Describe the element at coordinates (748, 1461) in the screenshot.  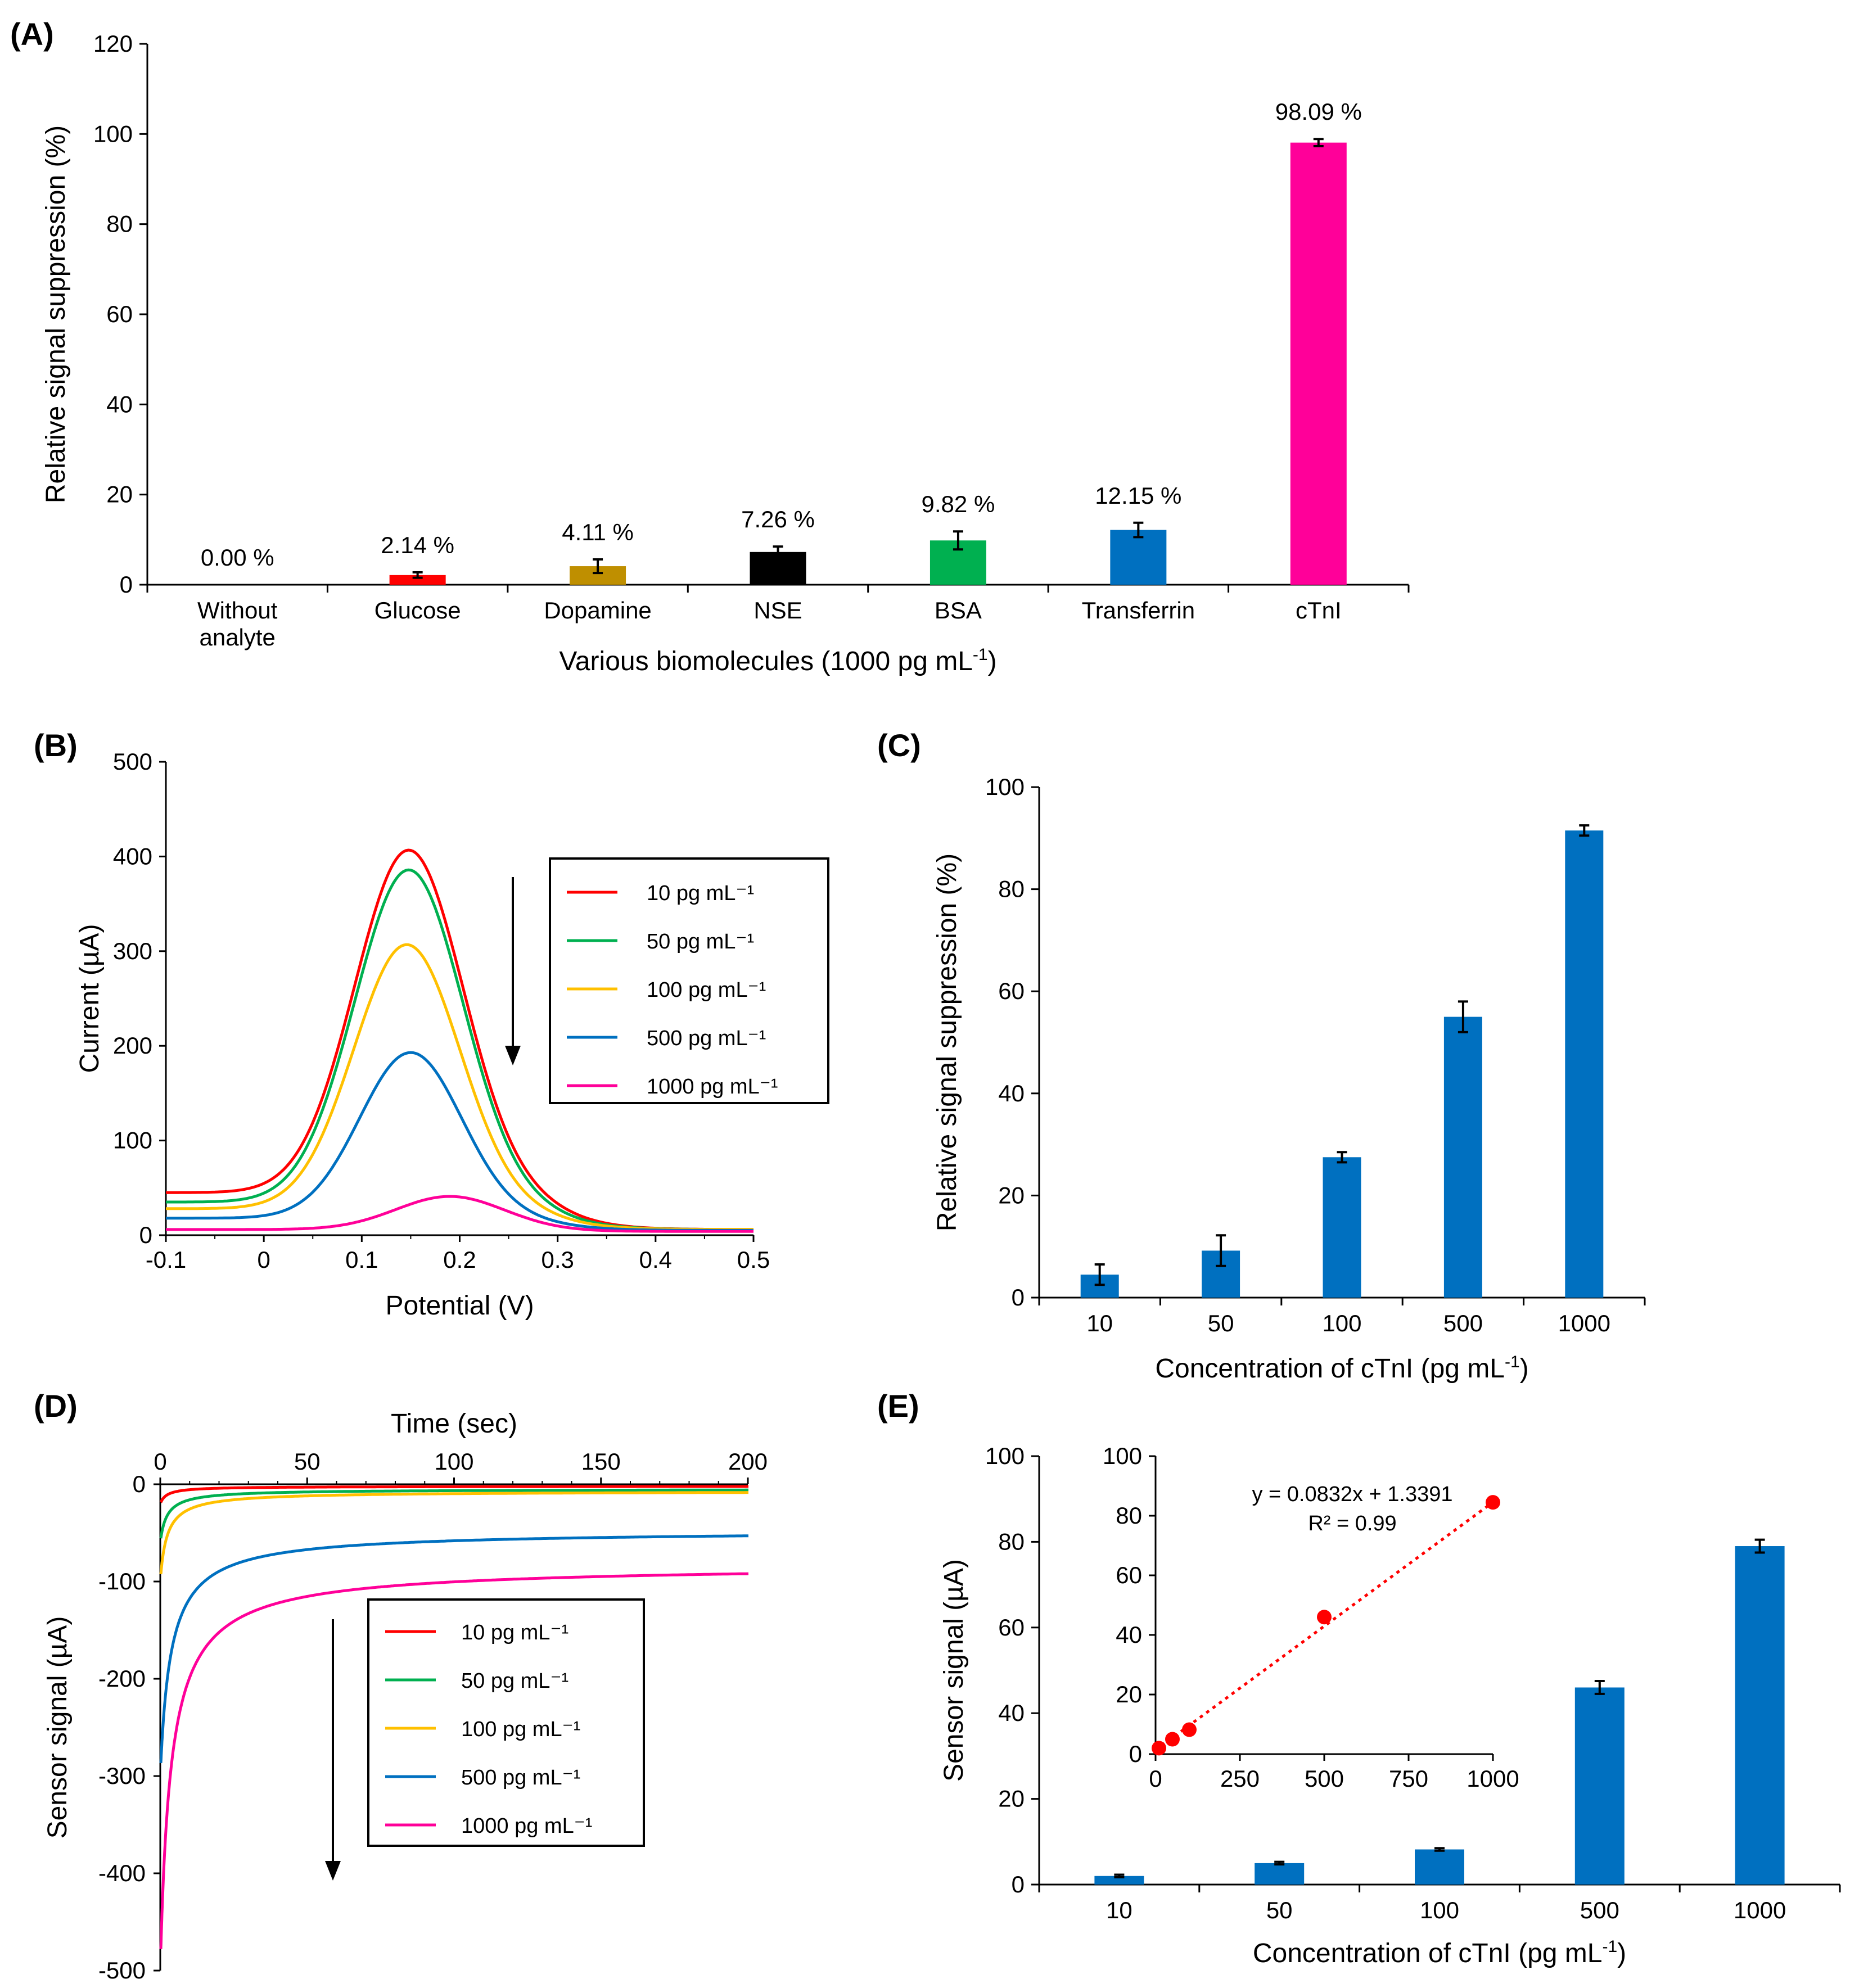
I see `chart-d-xtick-label: 200` at that location.